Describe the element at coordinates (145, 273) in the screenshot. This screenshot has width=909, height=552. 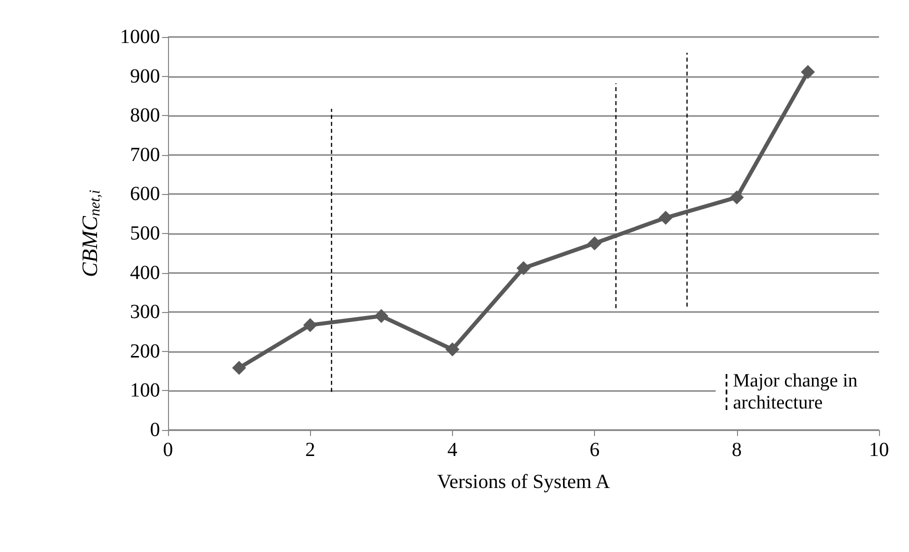
I see `y-tick-label: 400` at that location.